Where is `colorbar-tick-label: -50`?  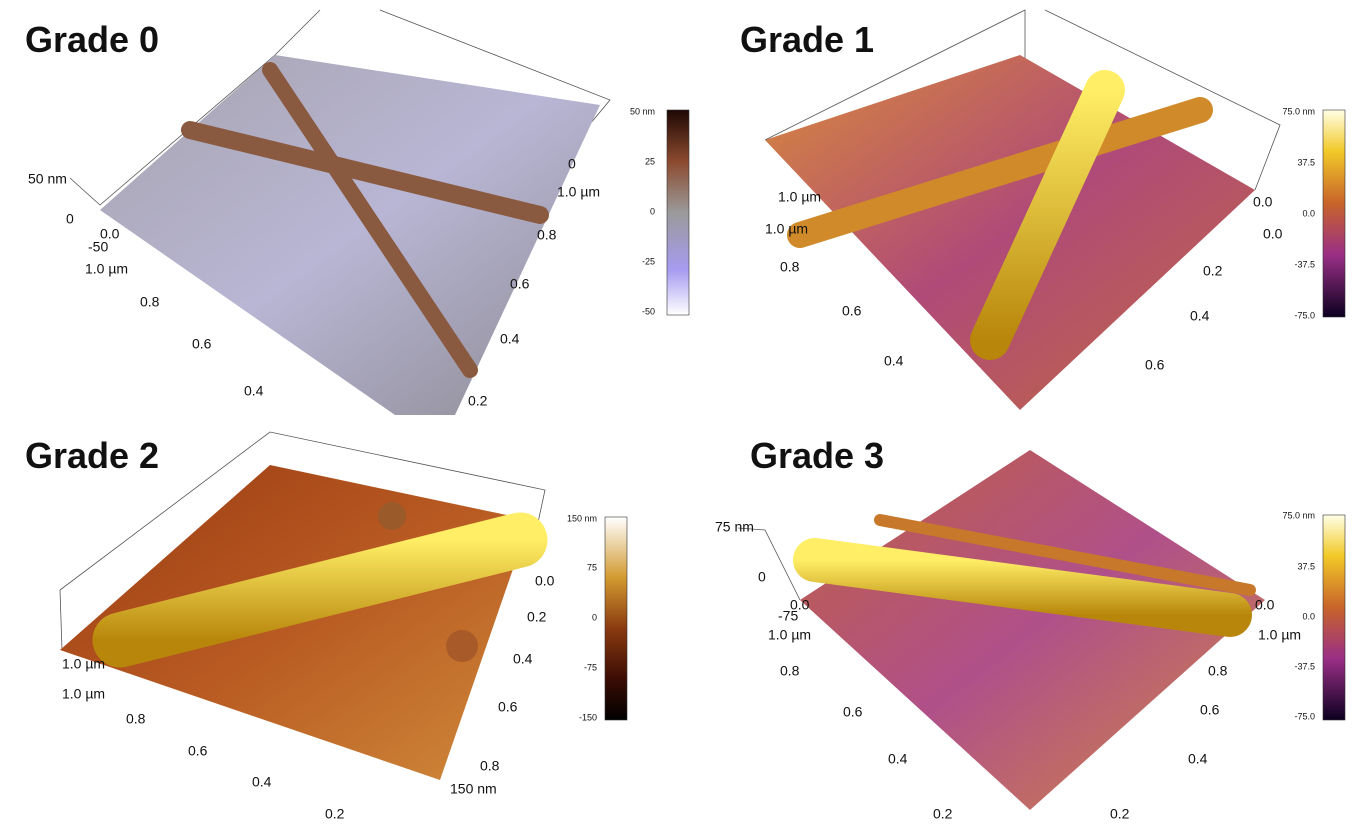 colorbar-tick-label: -50 is located at coordinates (648, 311).